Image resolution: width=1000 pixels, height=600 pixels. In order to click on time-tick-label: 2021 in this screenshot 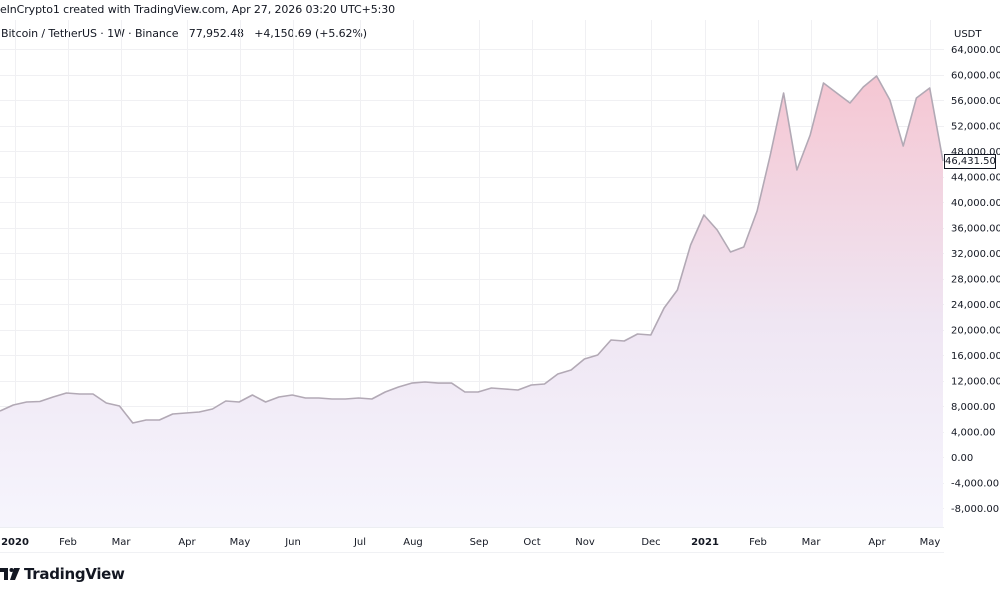, I will do `click(705, 542)`.